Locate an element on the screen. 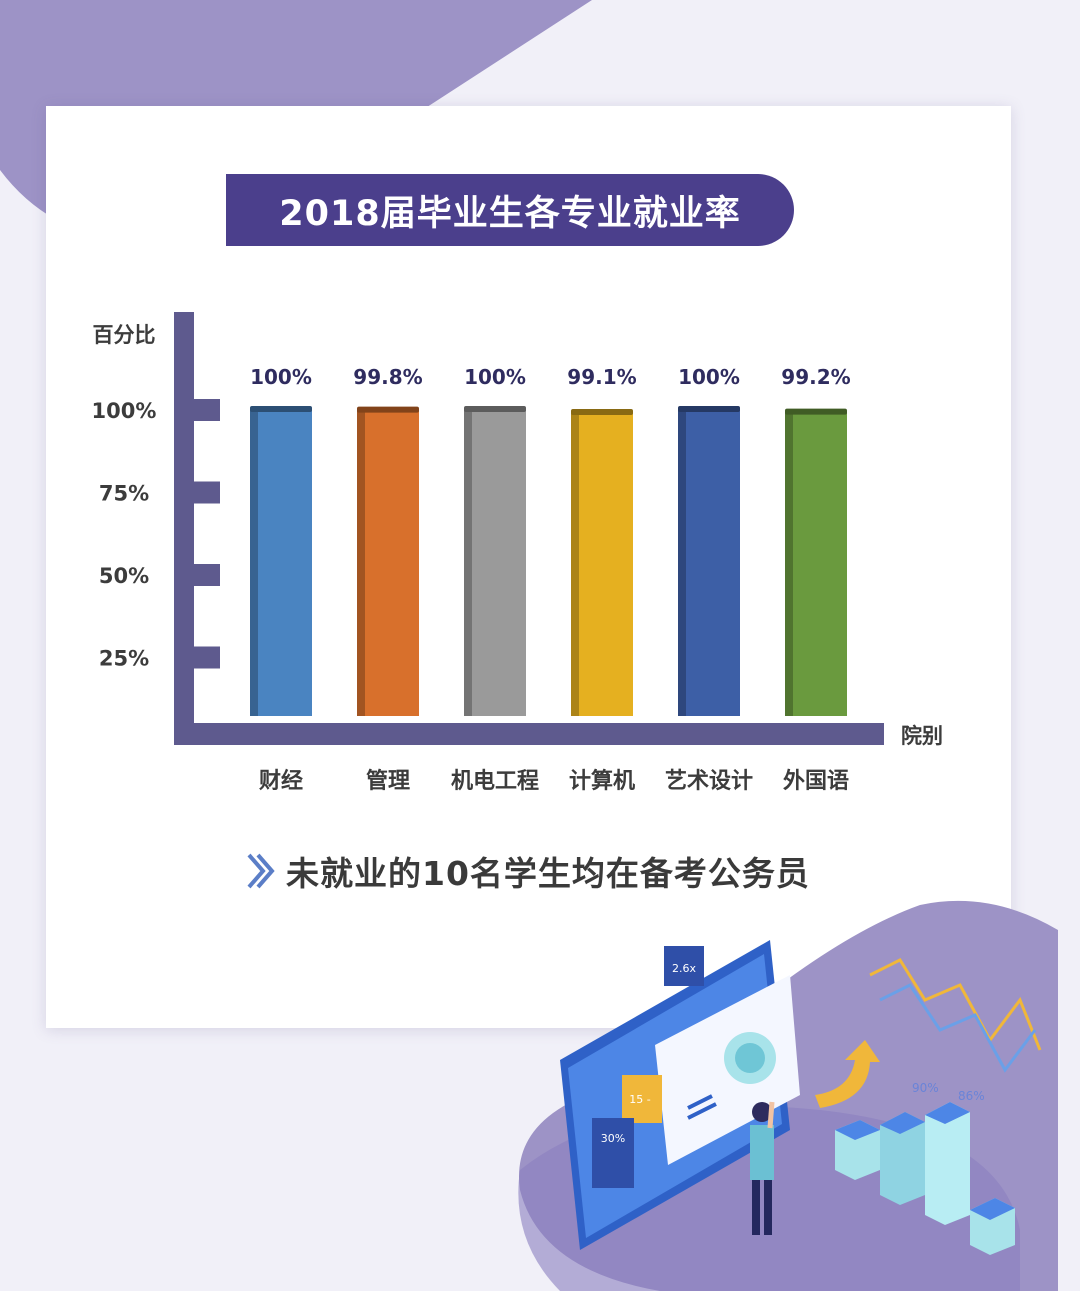 This screenshot has width=1080, height=1291. y-axis-line is located at coordinates (184, 528).